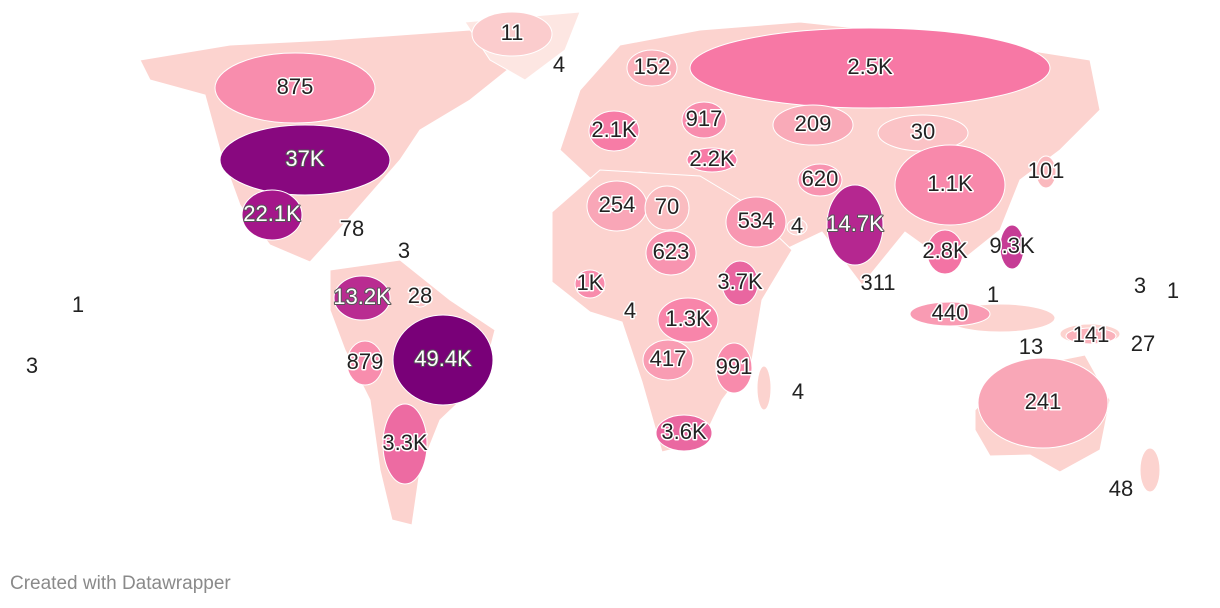  What do you see at coordinates (877, 282) in the screenshot?
I see `value-label: 311` at bounding box center [877, 282].